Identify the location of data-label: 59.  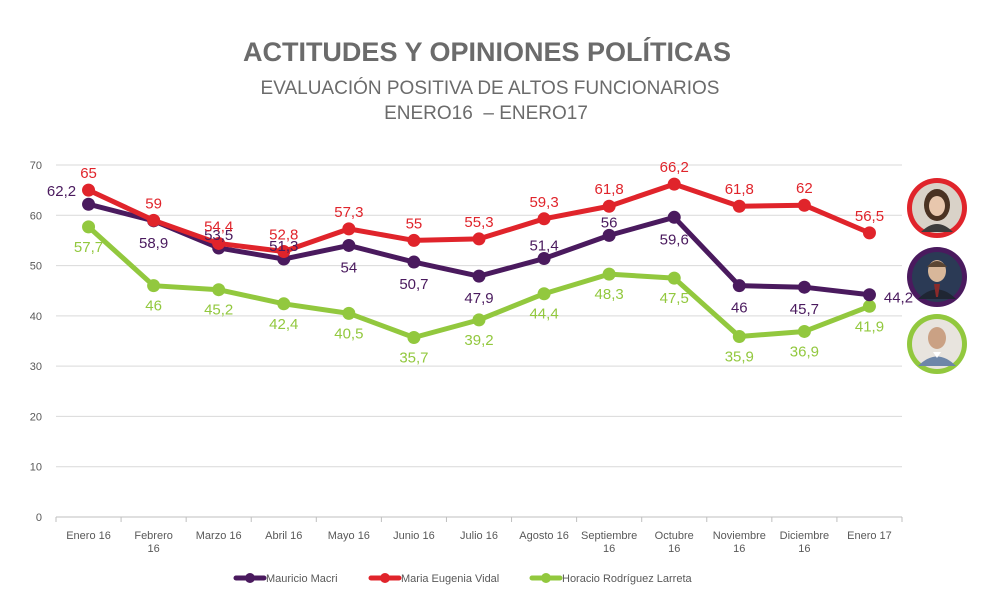
(153, 203).